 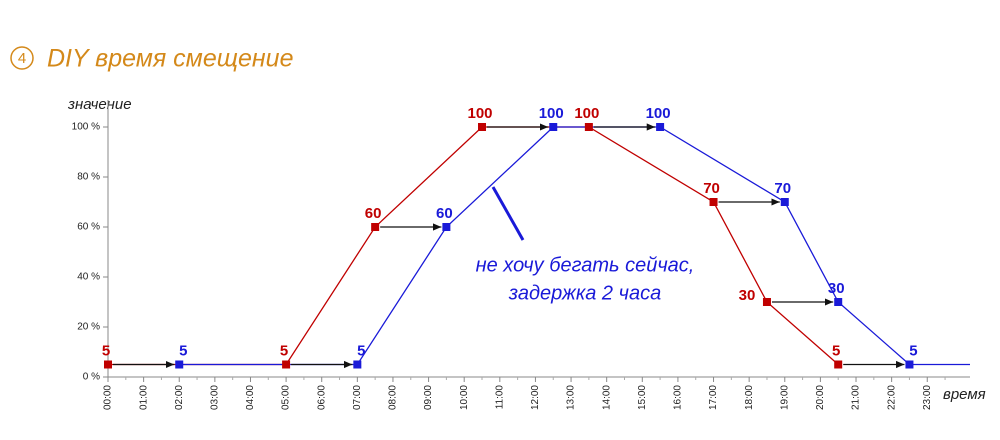 What do you see at coordinates (535, 397) in the screenshot?
I see `x-tick-label: 12:00` at bounding box center [535, 397].